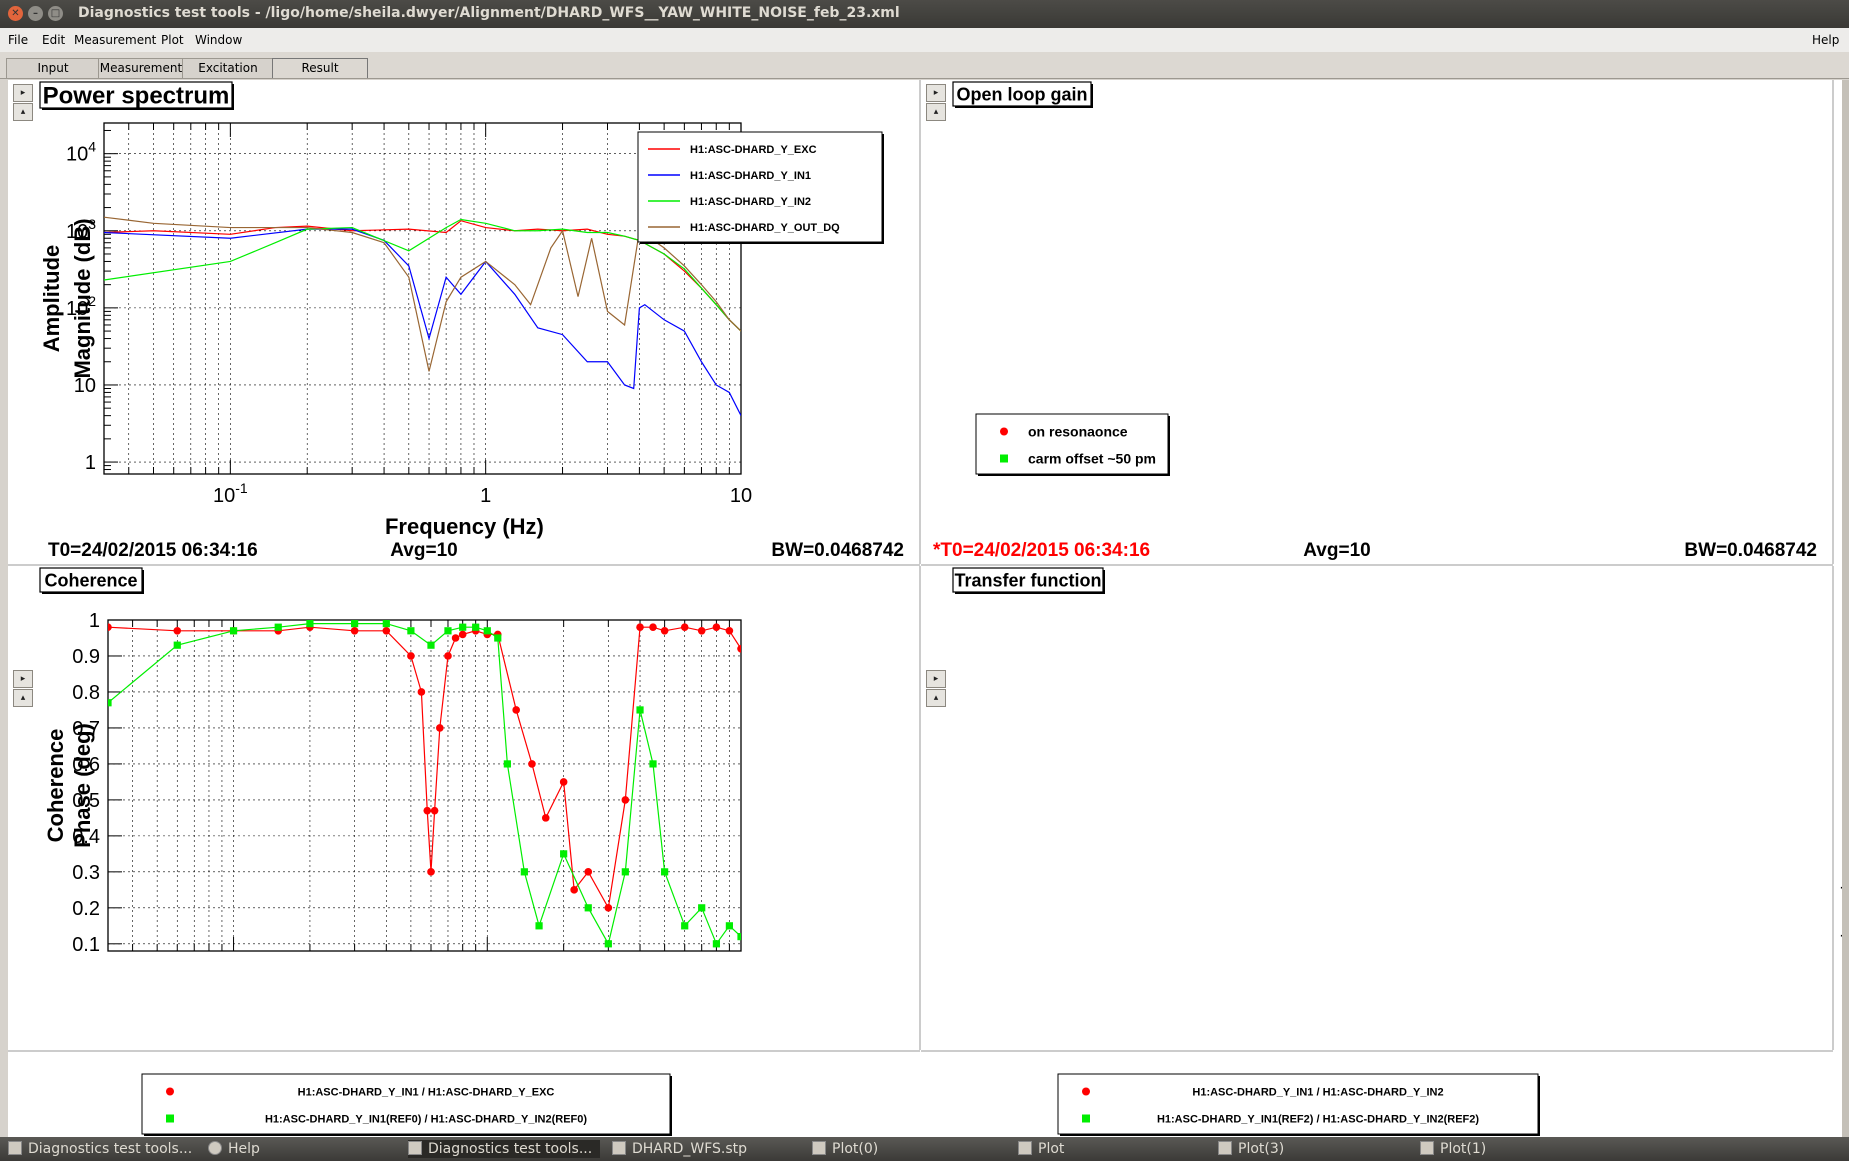 Image resolution: width=1849 pixels, height=1161 pixels. I want to click on x-tick-label: 10-1, so click(230, 493).